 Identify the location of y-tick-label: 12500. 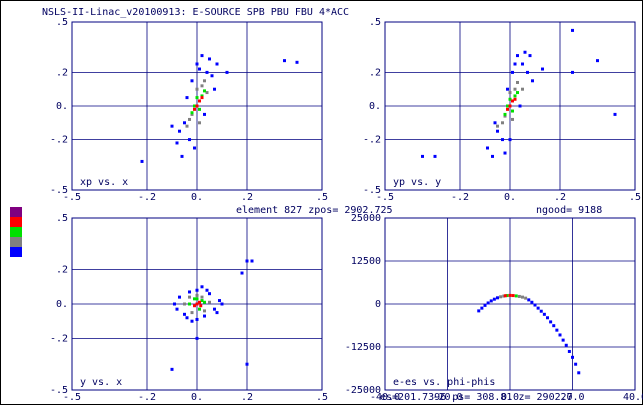
(366, 261).